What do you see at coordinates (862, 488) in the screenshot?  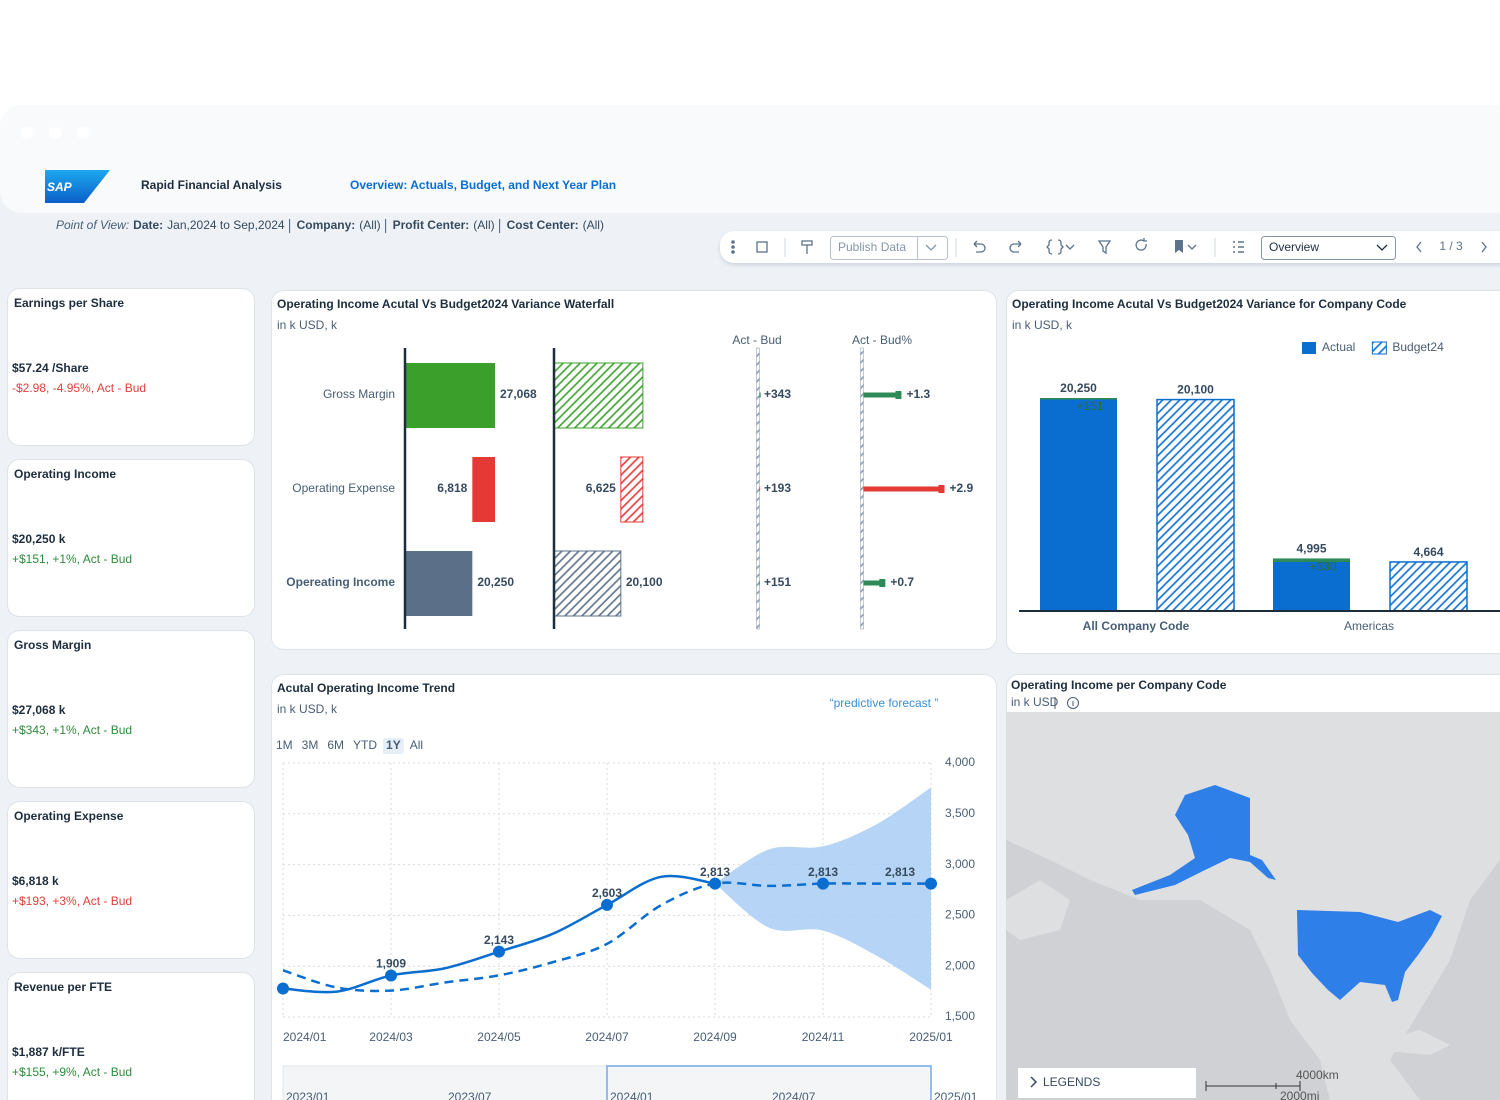 I see `axis-line` at bounding box center [862, 488].